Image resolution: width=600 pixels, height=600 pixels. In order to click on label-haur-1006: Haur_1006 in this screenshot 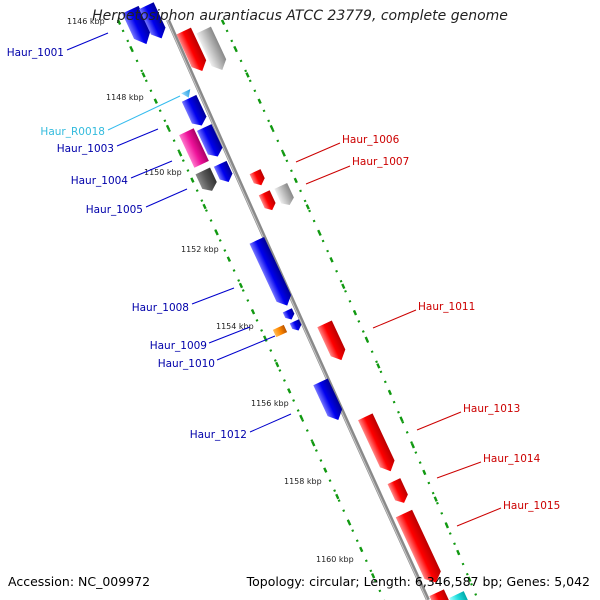, I will do `click(371, 140)`.